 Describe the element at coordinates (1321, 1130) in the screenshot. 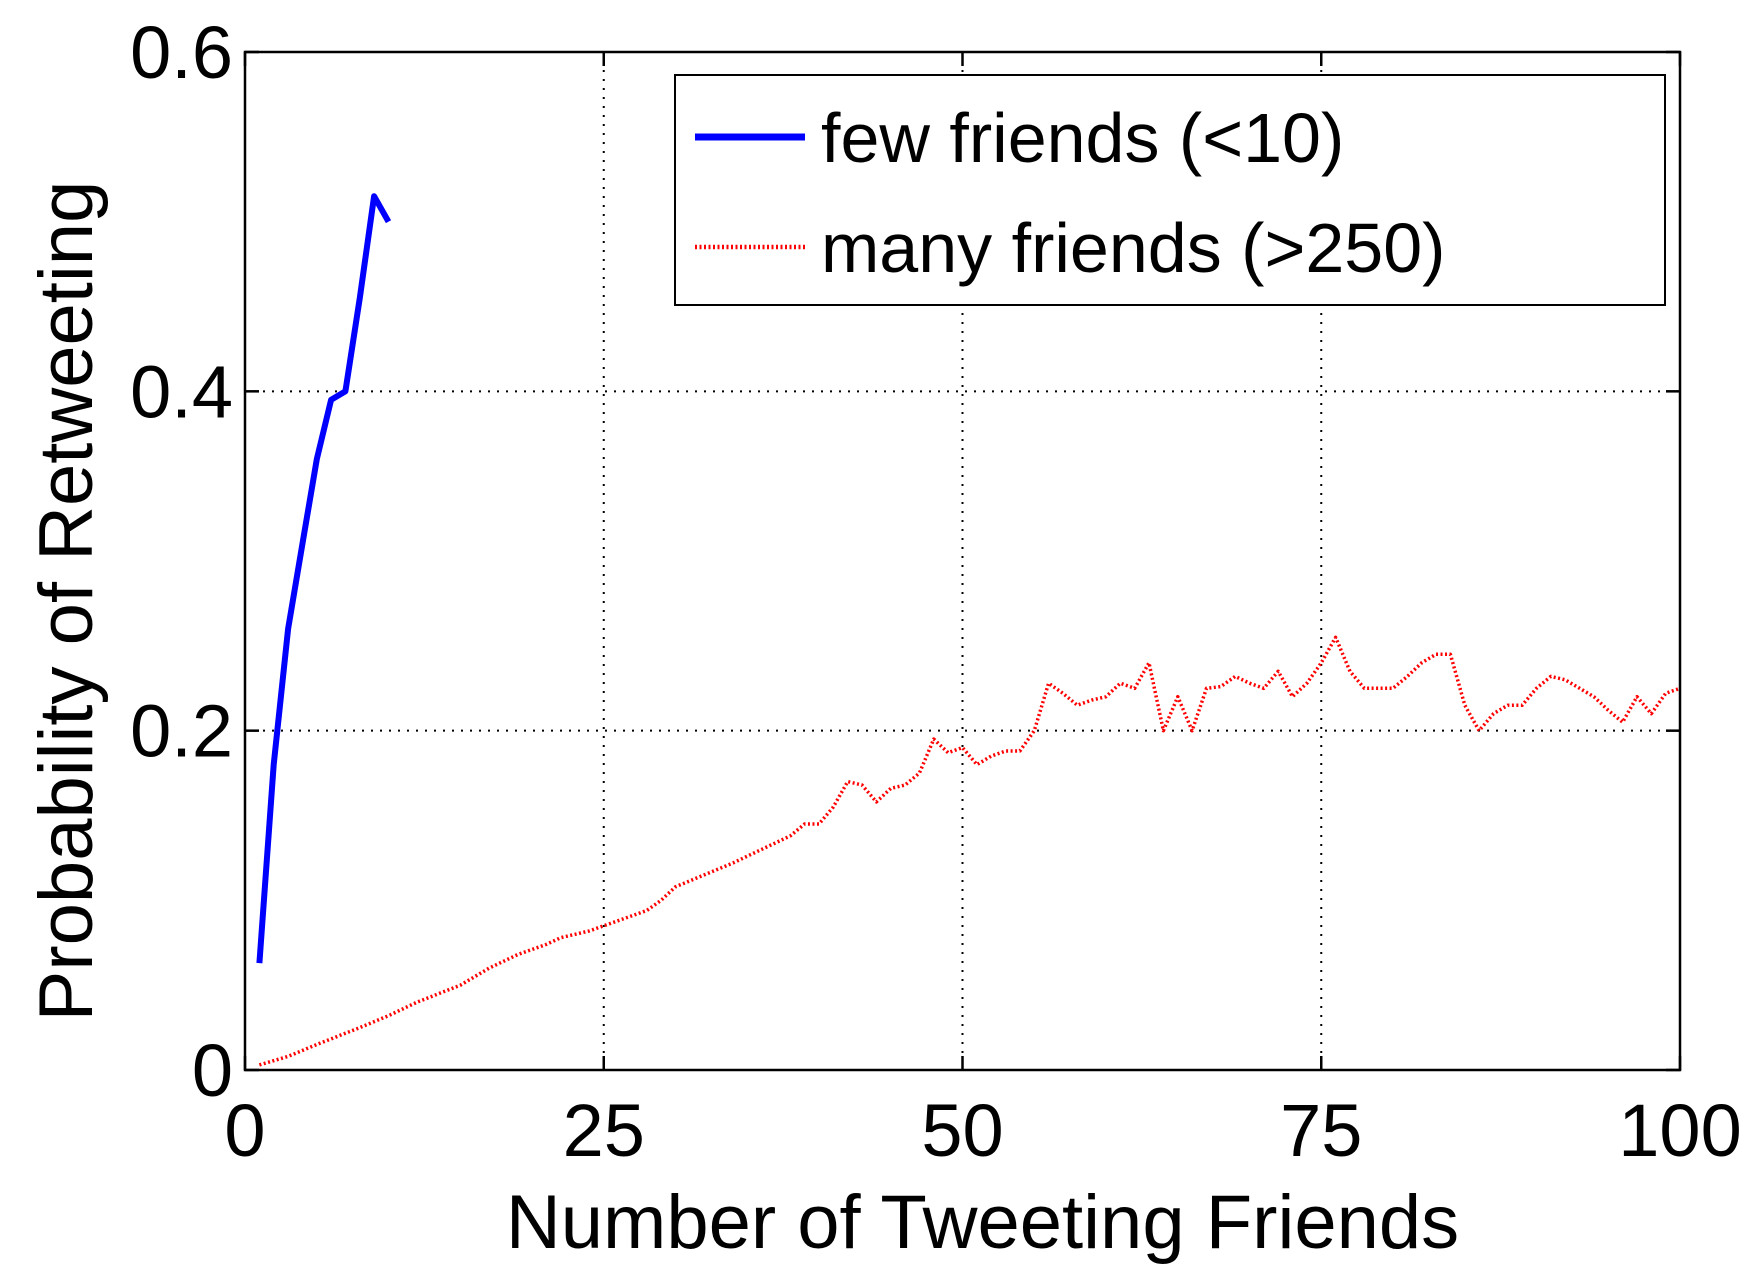

I see `x-tick-label: 75` at that location.